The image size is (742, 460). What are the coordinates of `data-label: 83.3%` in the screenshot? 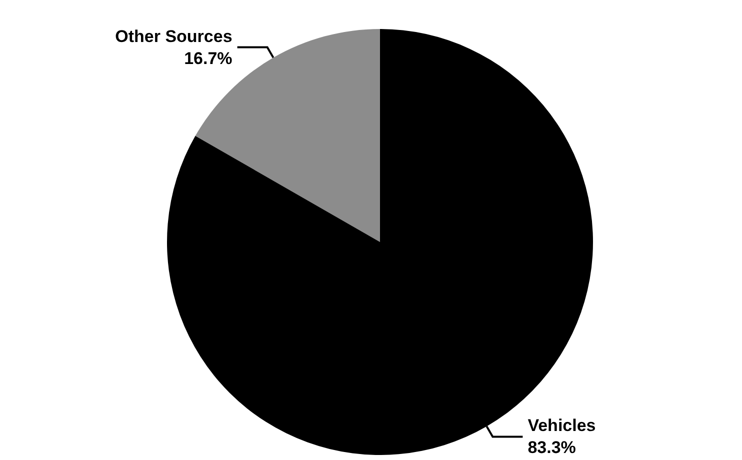 It's located at (552, 448).